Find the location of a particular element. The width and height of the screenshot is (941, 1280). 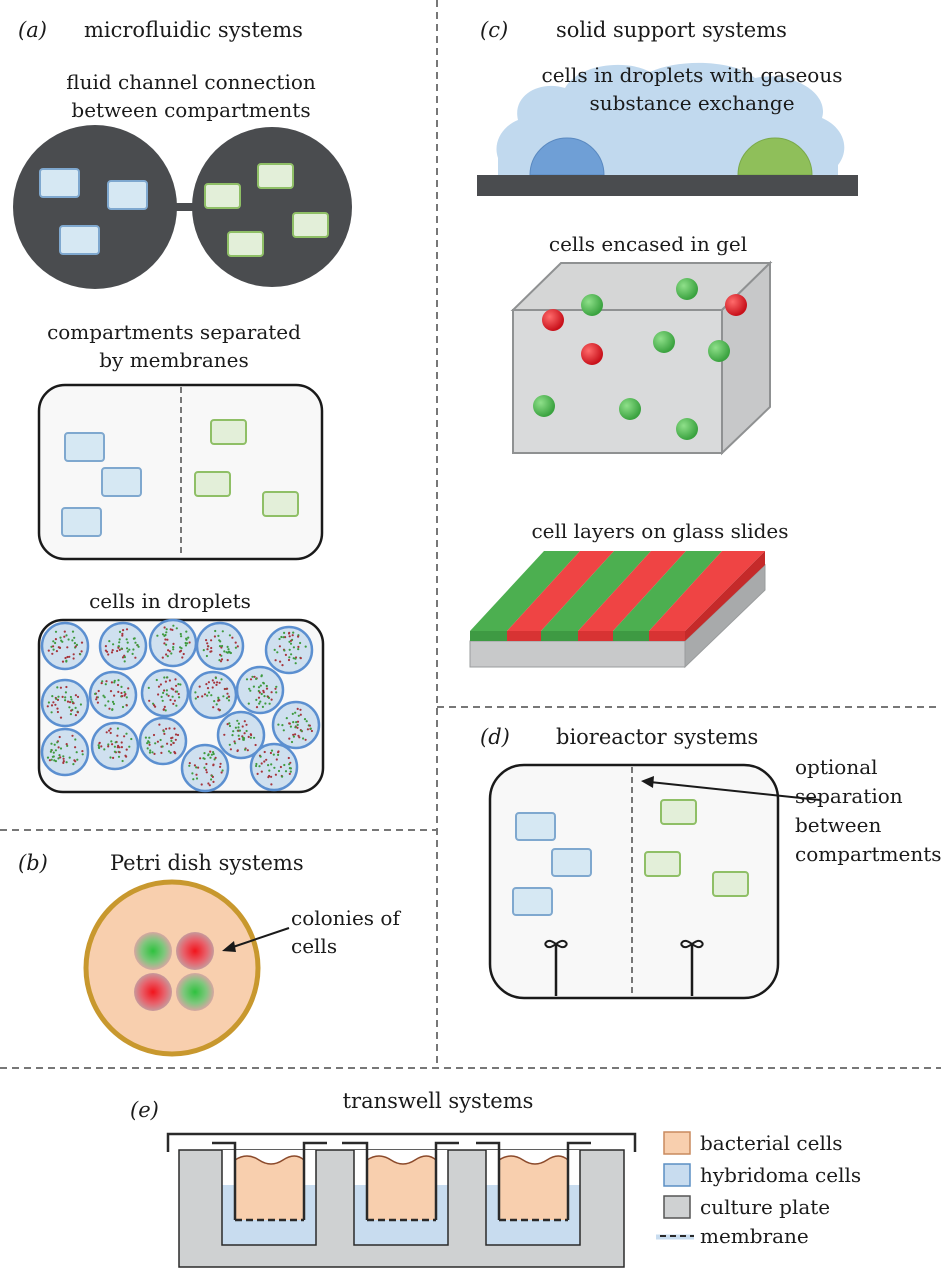

panel-a-sub2-line2: by membranes is located at coordinates (174, 360).